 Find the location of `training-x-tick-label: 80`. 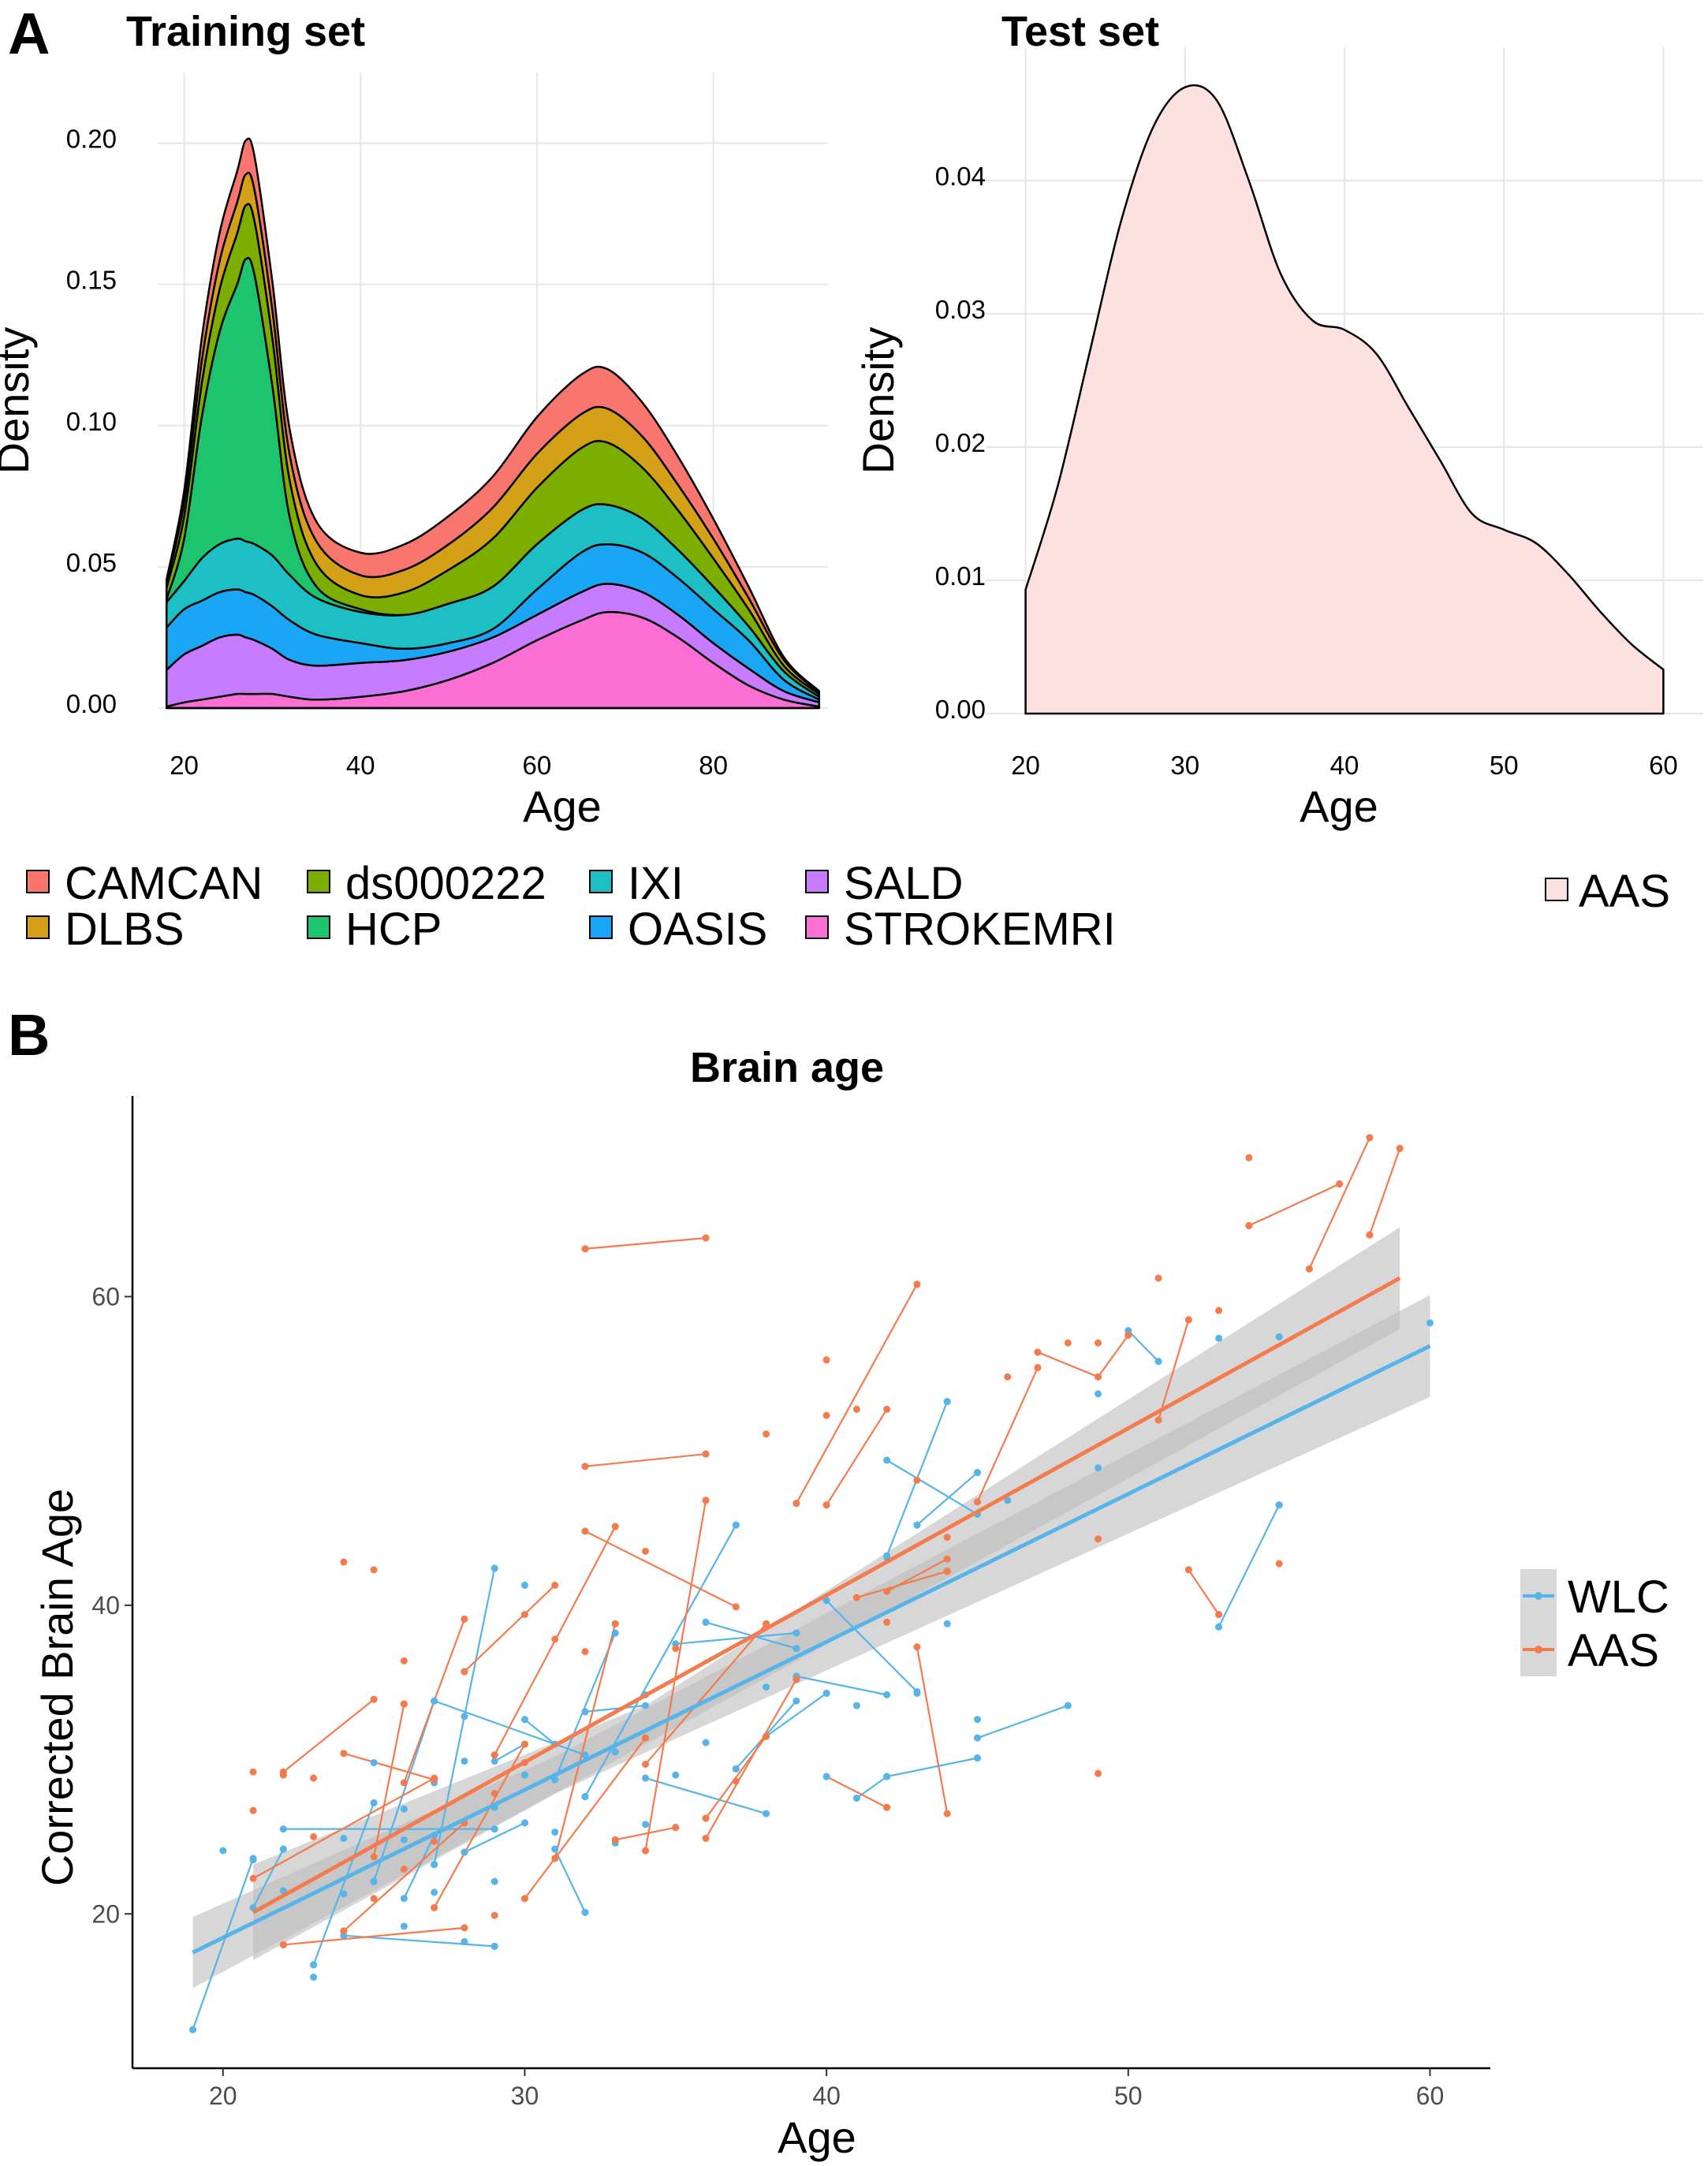

training-x-tick-label: 80 is located at coordinates (713, 765).